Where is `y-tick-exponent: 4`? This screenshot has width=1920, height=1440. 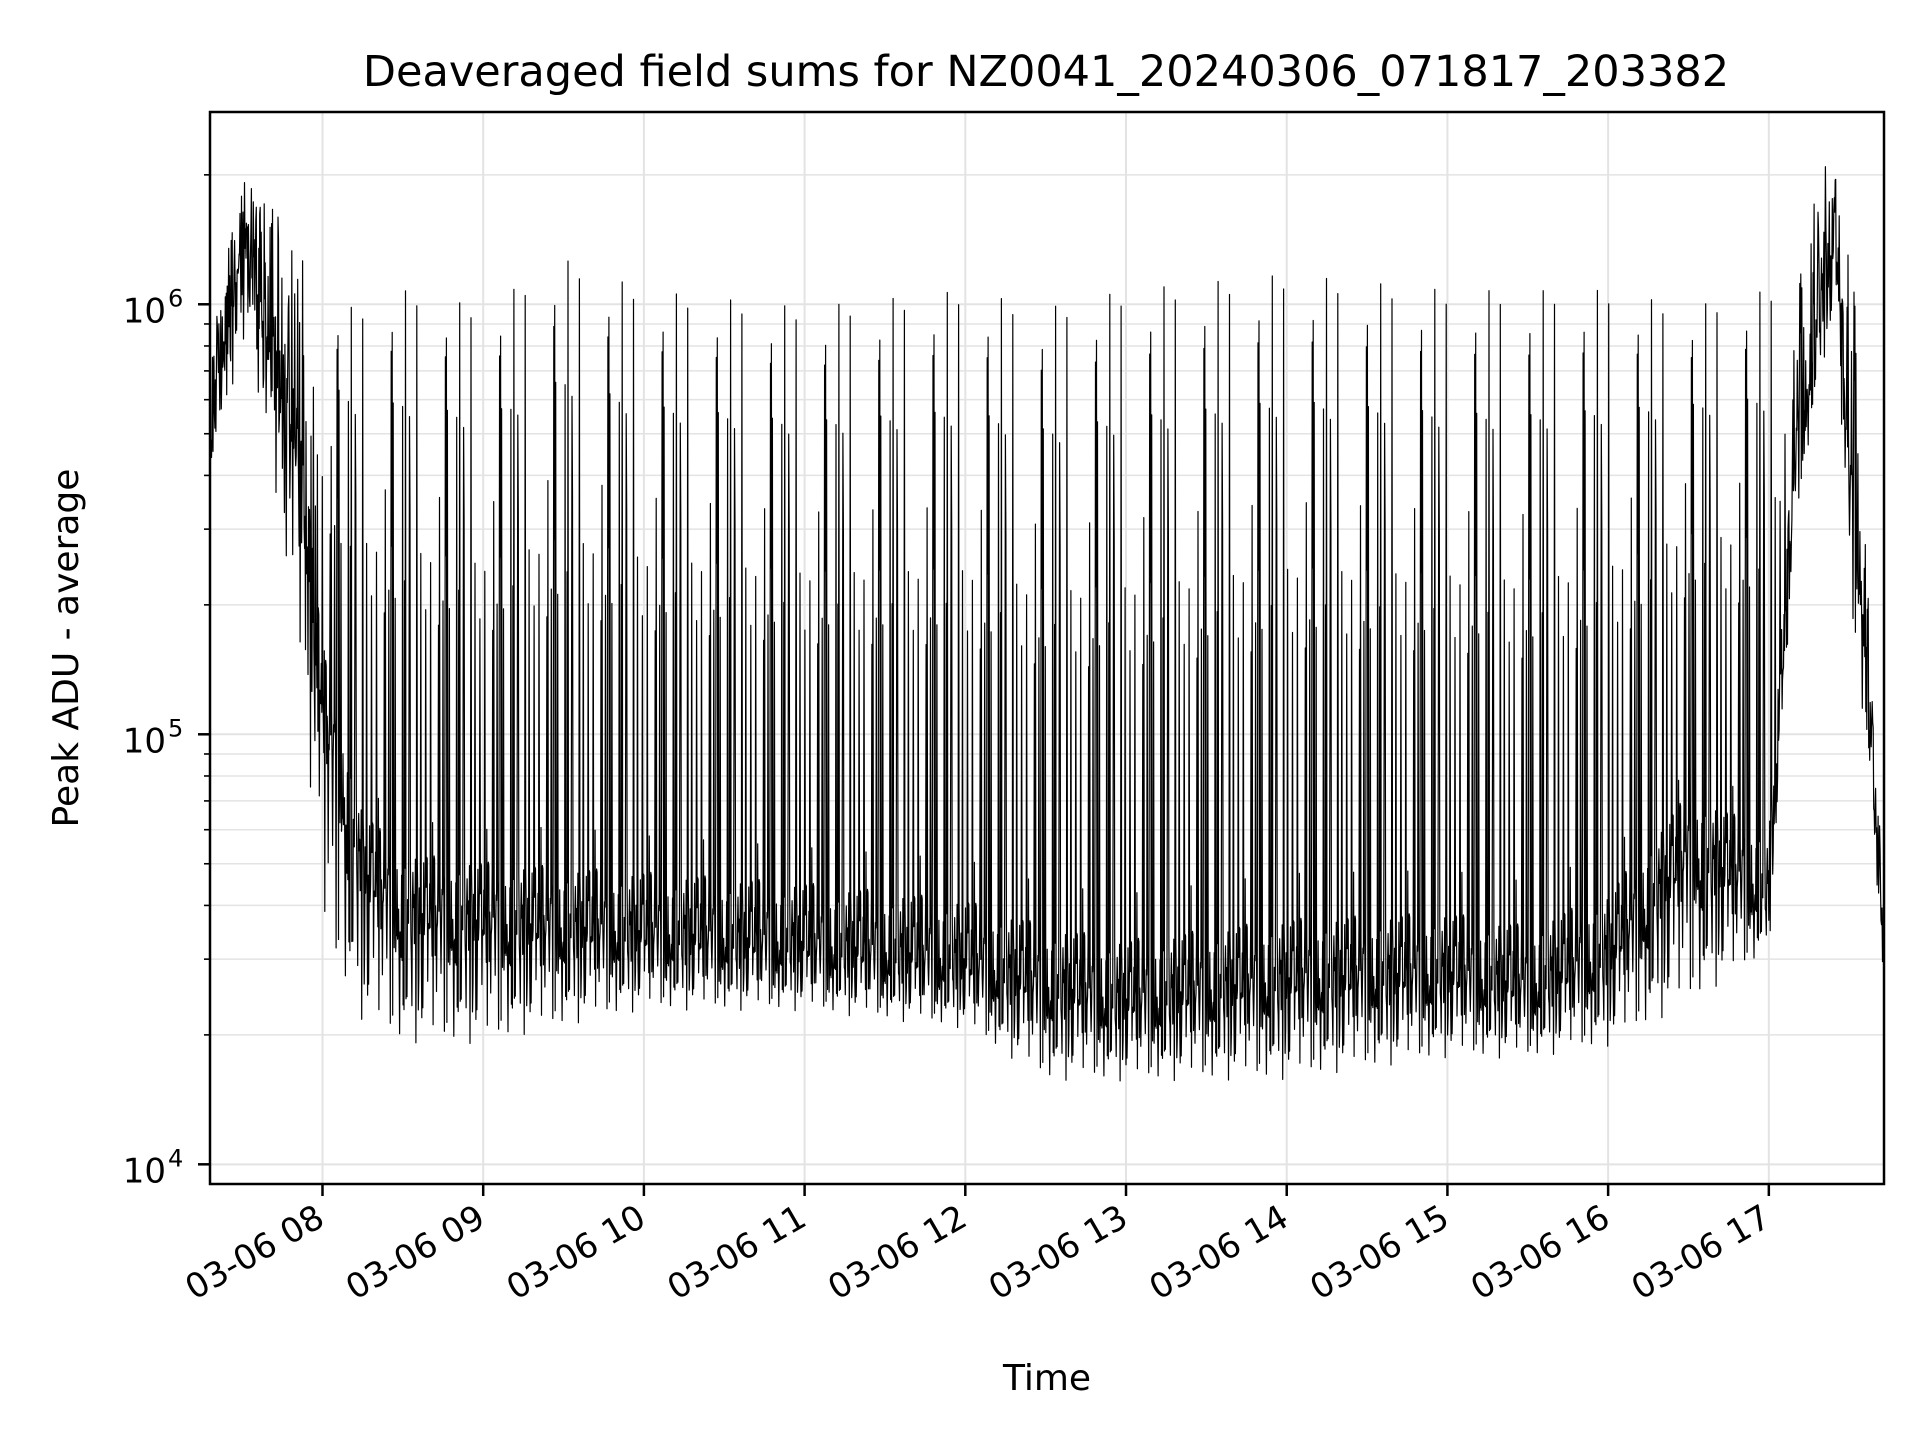
y-tick-exponent: 4 is located at coordinates (175, 1158).